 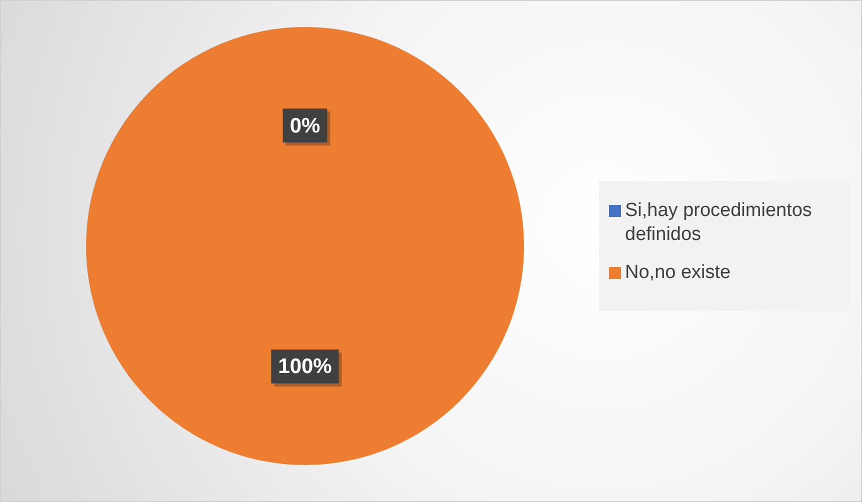 I want to click on legend-label: Si,hay procedimientos definidos, so click(x=719, y=223).